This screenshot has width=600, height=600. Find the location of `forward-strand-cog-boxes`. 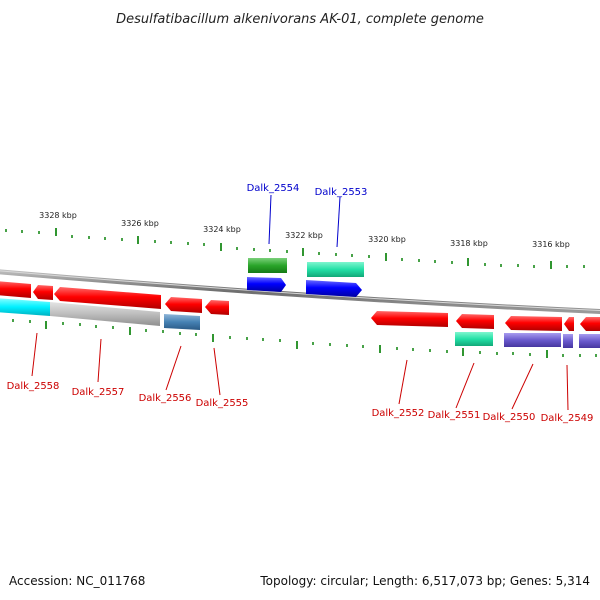

forward-strand-cog-boxes is located at coordinates (306, 267).